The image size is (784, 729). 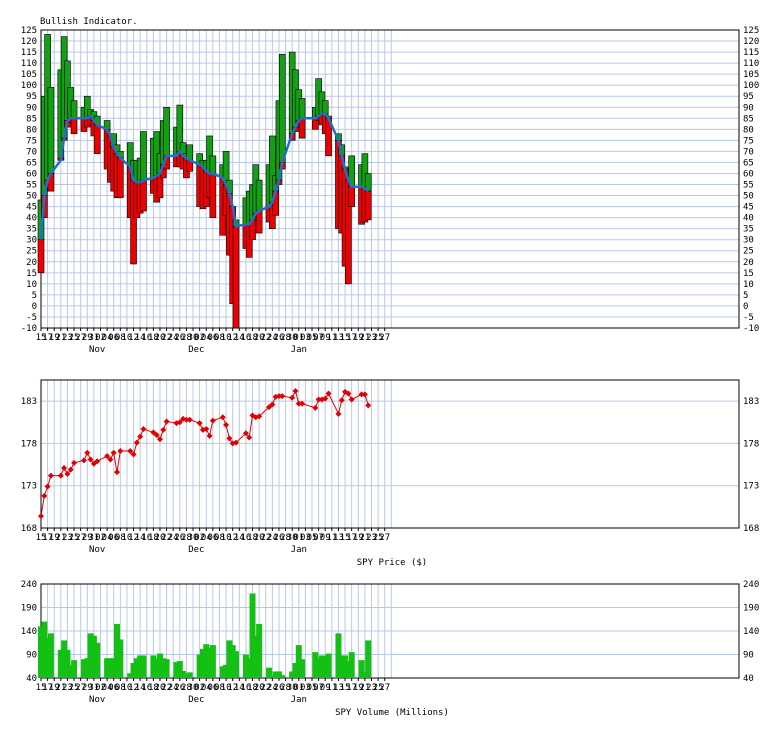 What do you see at coordinates (41, 338) in the screenshot?
I see `indicator-xtick-label: 15` at bounding box center [41, 338].